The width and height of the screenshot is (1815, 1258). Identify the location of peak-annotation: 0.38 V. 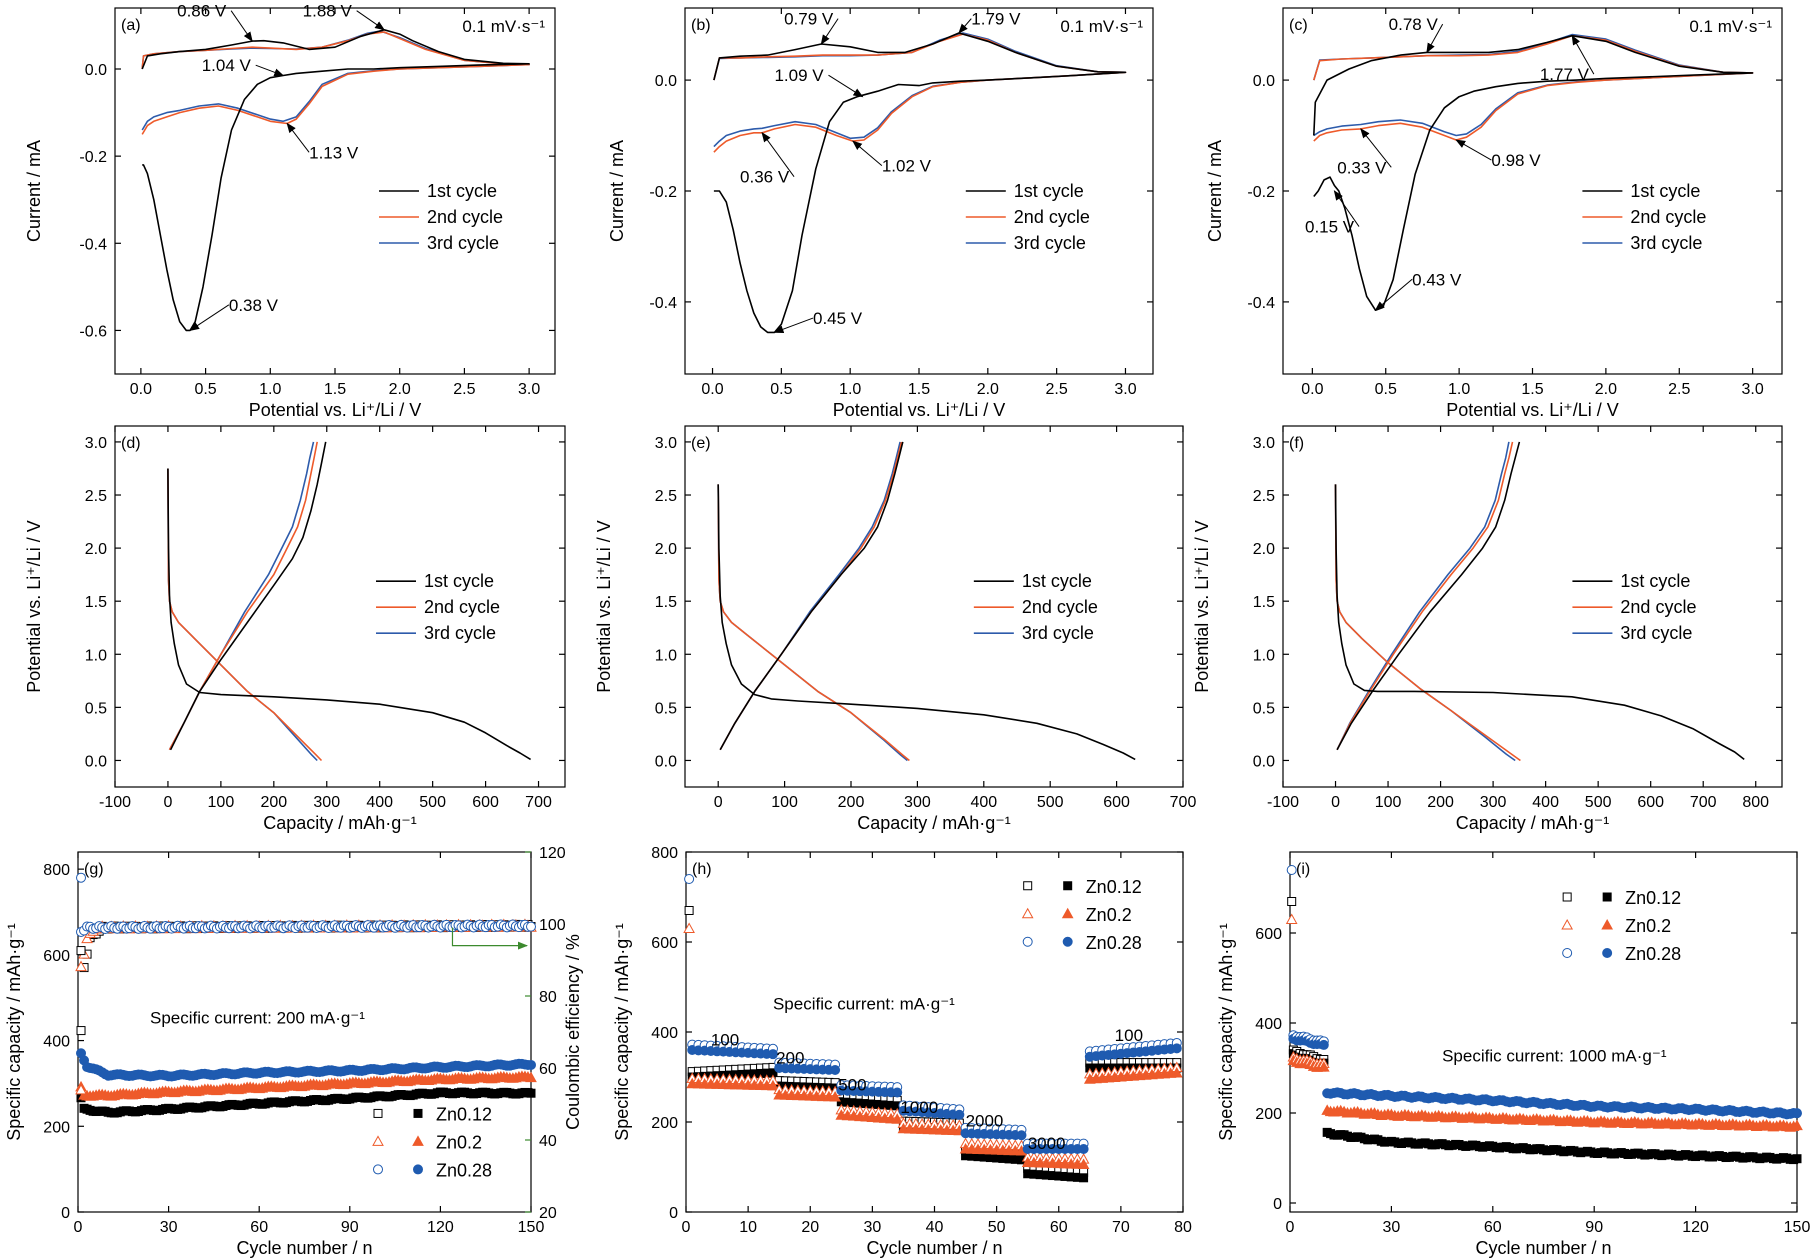
(254, 305).